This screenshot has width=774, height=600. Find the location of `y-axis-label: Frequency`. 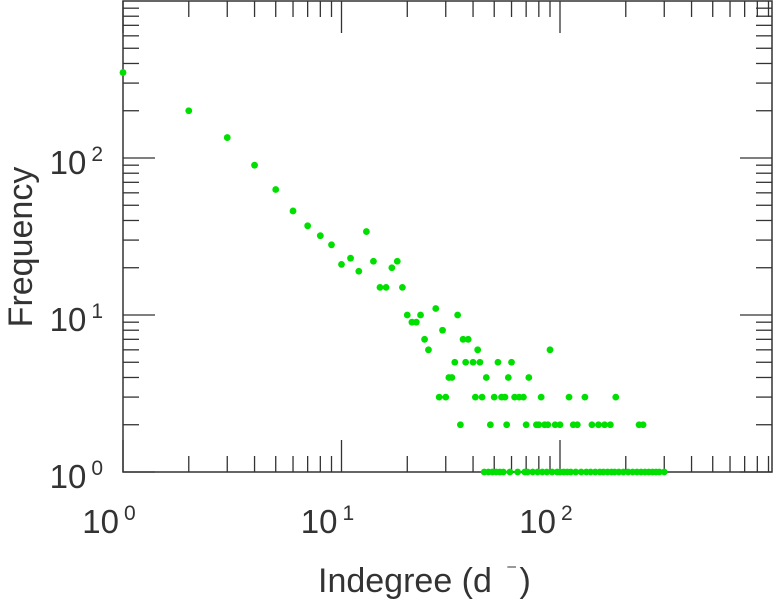

y-axis-label: Frequency is located at coordinates (21, 247).